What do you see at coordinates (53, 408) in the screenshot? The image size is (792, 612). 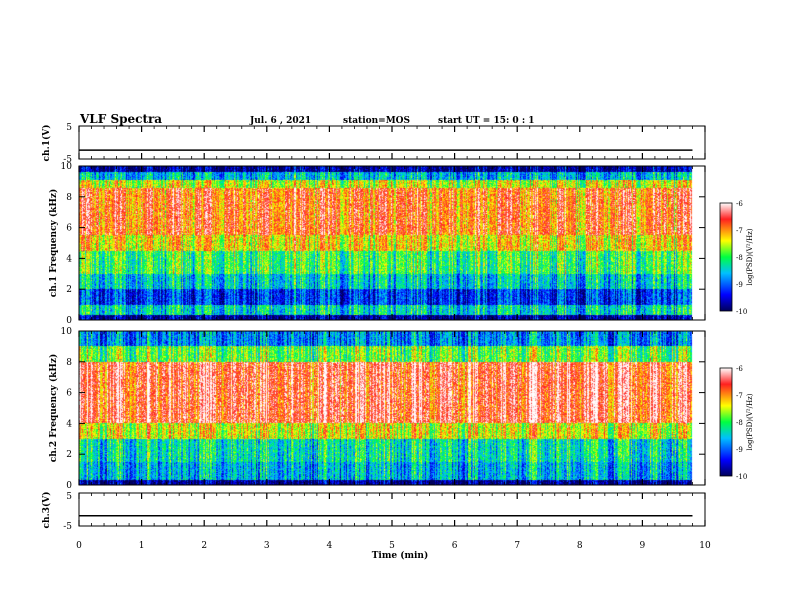 I see `ch2-frequency-ylabel: ch.2 Frequency (kHz)` at bounding box center [53, 408].